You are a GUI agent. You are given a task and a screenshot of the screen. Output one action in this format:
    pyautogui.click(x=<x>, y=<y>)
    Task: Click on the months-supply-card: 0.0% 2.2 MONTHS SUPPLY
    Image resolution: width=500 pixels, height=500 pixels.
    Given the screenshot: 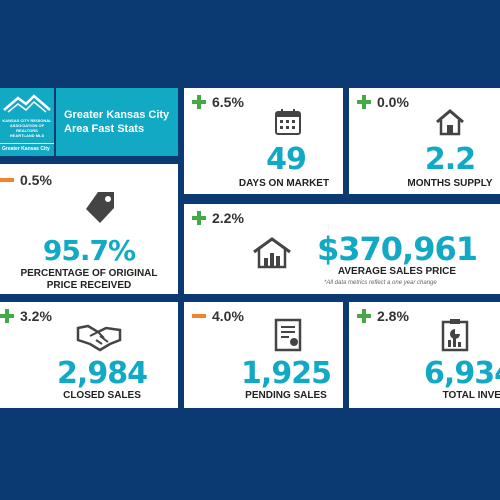 What is the action you would take?
    pyautogui.click(x=424, y=141)
    